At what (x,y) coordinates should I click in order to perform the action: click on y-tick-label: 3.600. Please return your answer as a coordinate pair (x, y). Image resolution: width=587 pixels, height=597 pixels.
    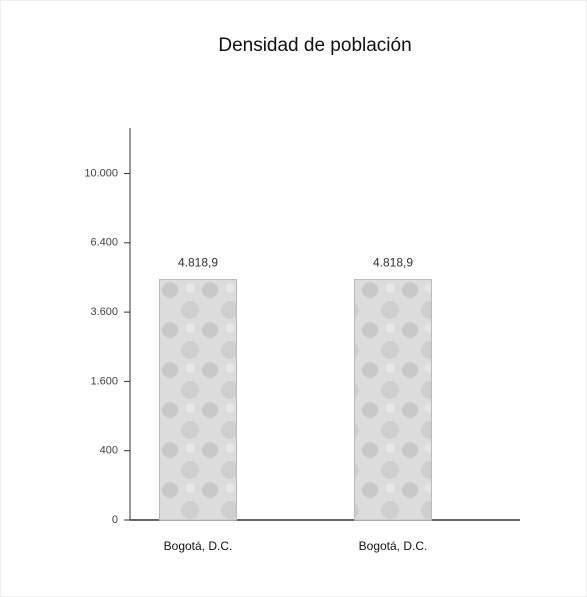
    Looking at the image, I should click on (104, 312).